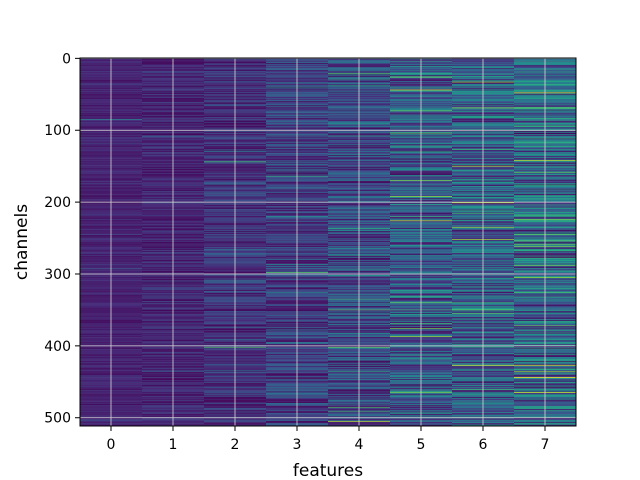  What do you see at coordinates (111, 445) in the screenshot?
I see `x-tick-label: 0` at bounding box center [111, 445].